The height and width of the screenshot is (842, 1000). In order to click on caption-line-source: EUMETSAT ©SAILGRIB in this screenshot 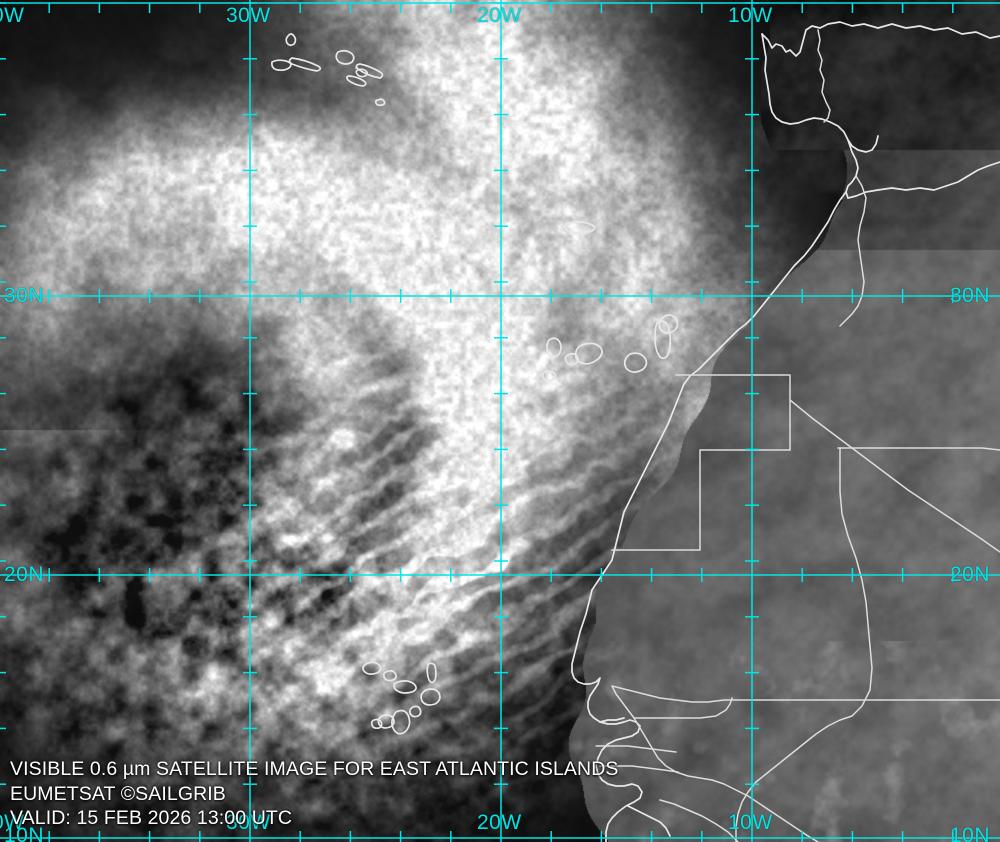, I will do `click(118, 793)`.